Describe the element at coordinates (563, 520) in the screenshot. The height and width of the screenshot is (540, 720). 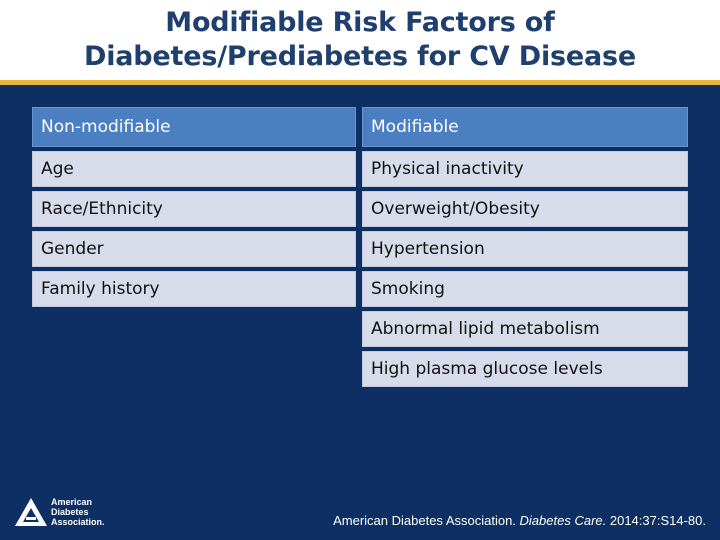
I see `citation-journal: Diabetes Care.` at that location.